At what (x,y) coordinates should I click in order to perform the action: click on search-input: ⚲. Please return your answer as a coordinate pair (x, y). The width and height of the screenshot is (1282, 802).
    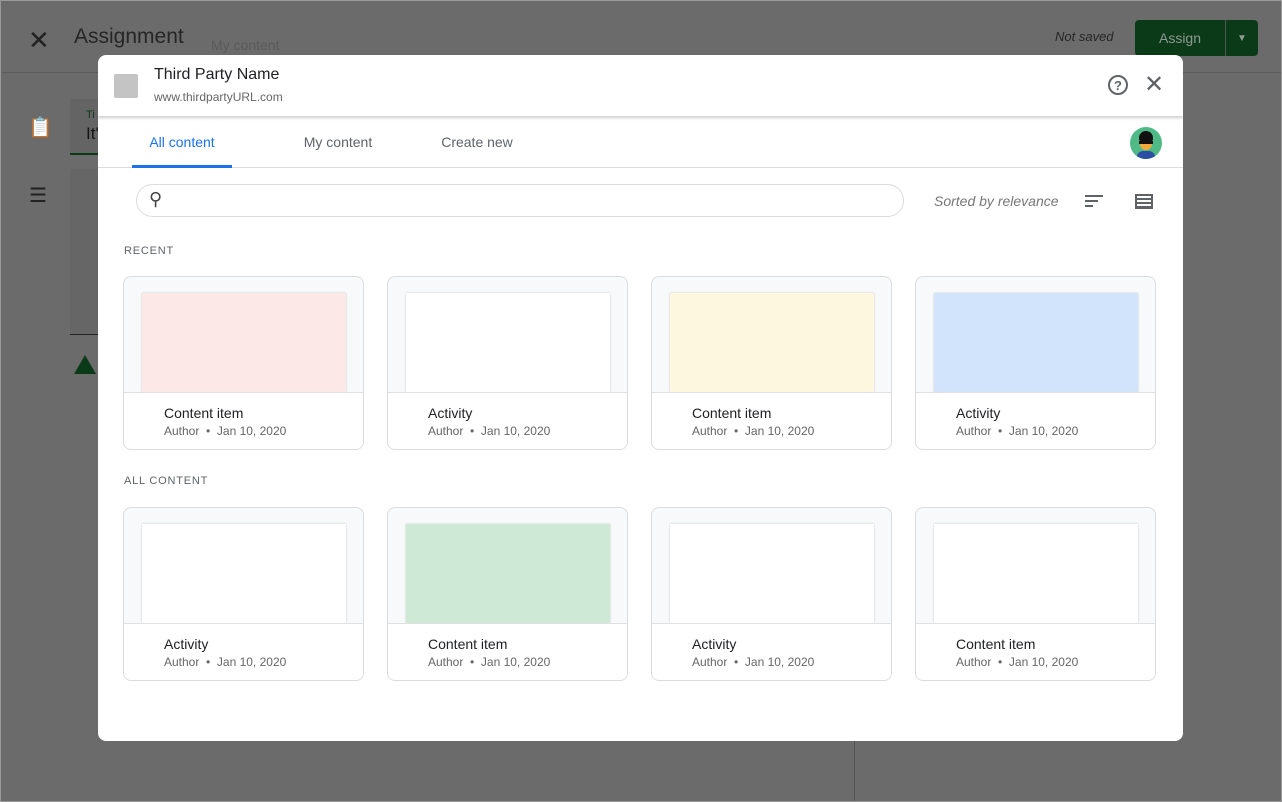
    Looking at the image, I should click on (520, 200).